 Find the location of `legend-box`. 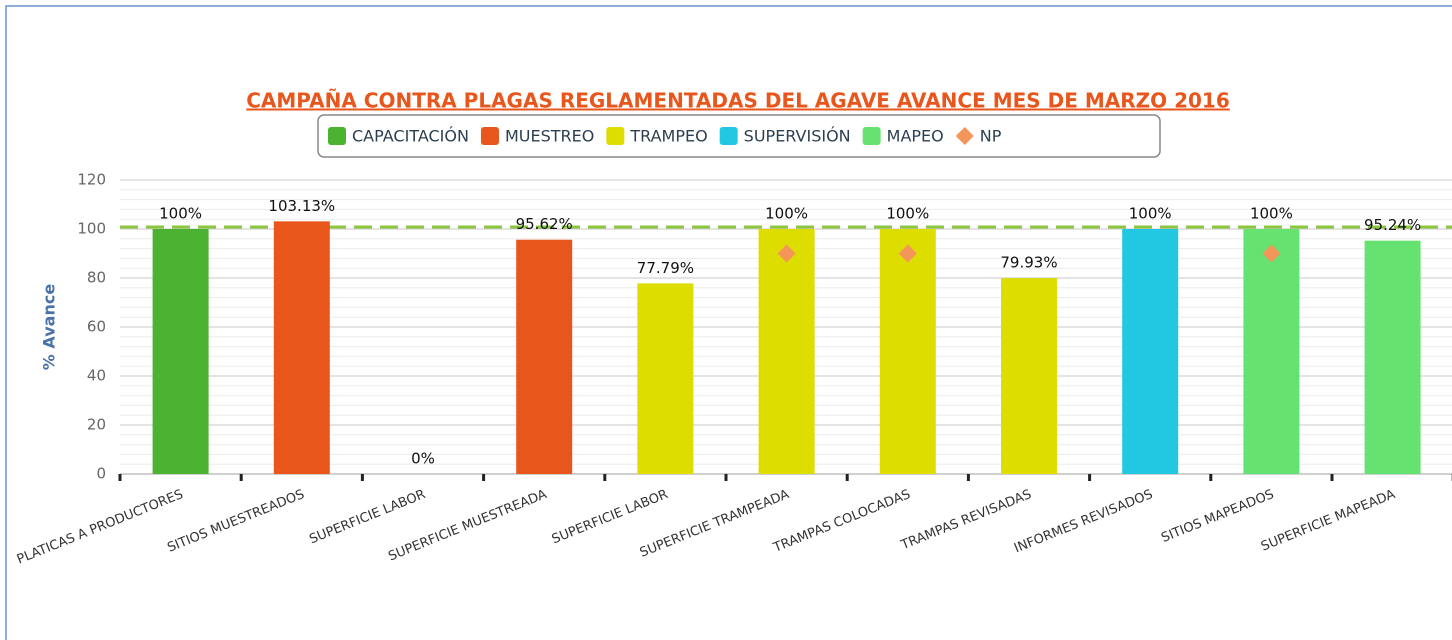

legend-box is located at coordinates (739, 136).